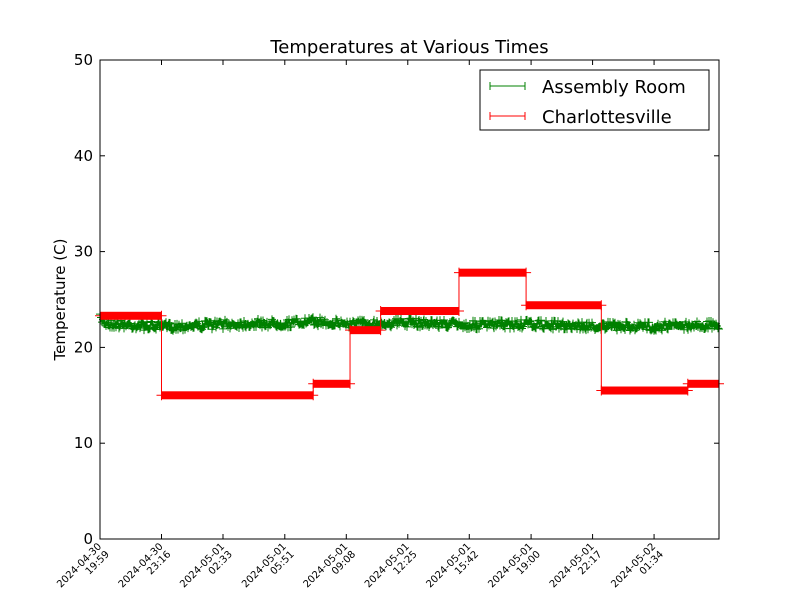 Image resolution: width=800 pixels, height=600 pixels. Describe the element at coordinates (60, 300) in the screenshot. I see `y-axis-label: Temperature (C)` at that location.